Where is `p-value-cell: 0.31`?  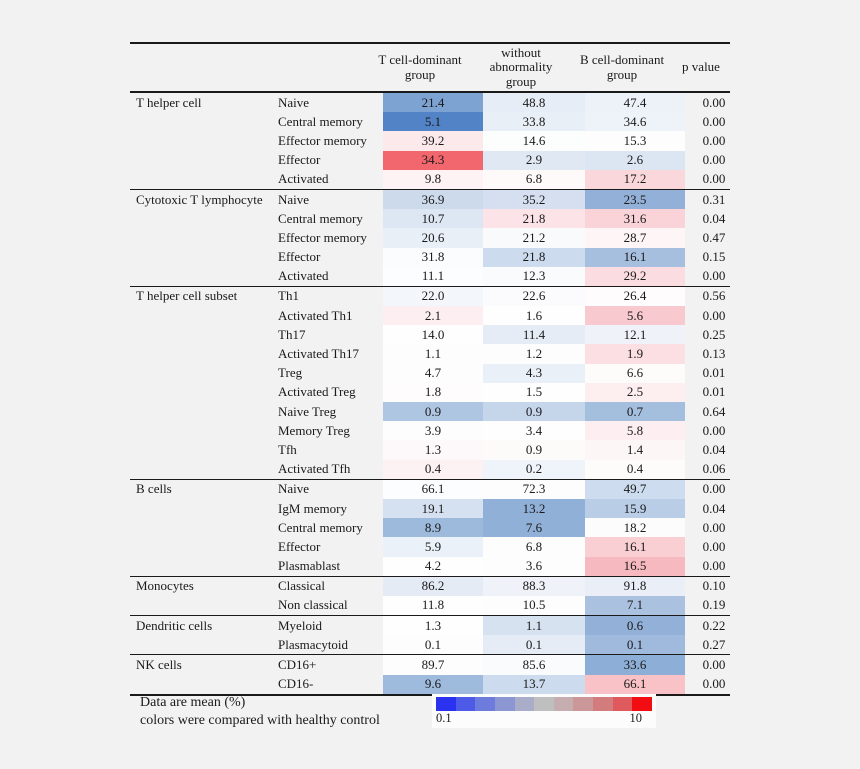 p-value-cell: 0.31 is located at coordinates (714, 199).